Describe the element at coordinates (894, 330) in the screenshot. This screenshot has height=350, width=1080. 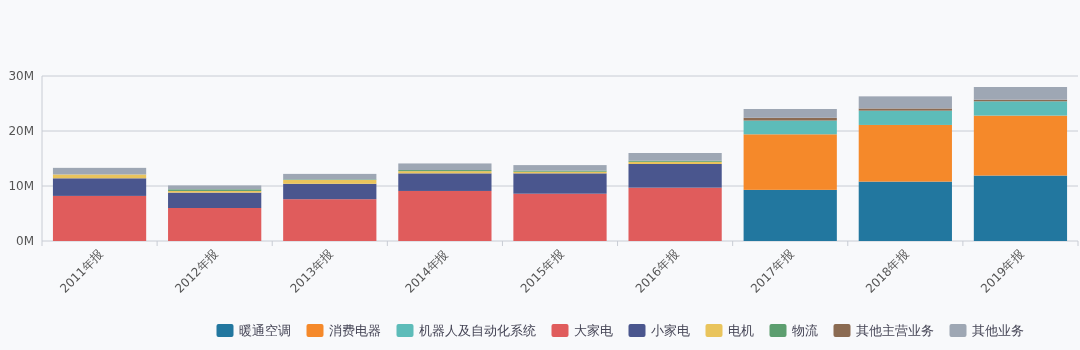
I see `legend-label: 其他主营业务` at that location.